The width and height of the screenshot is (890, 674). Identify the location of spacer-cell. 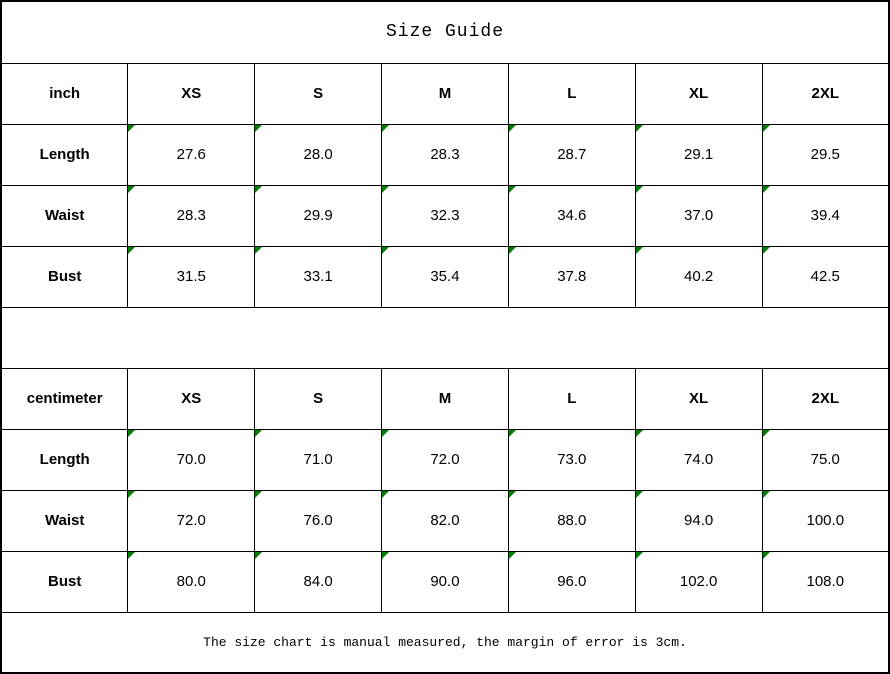
(445, 337).